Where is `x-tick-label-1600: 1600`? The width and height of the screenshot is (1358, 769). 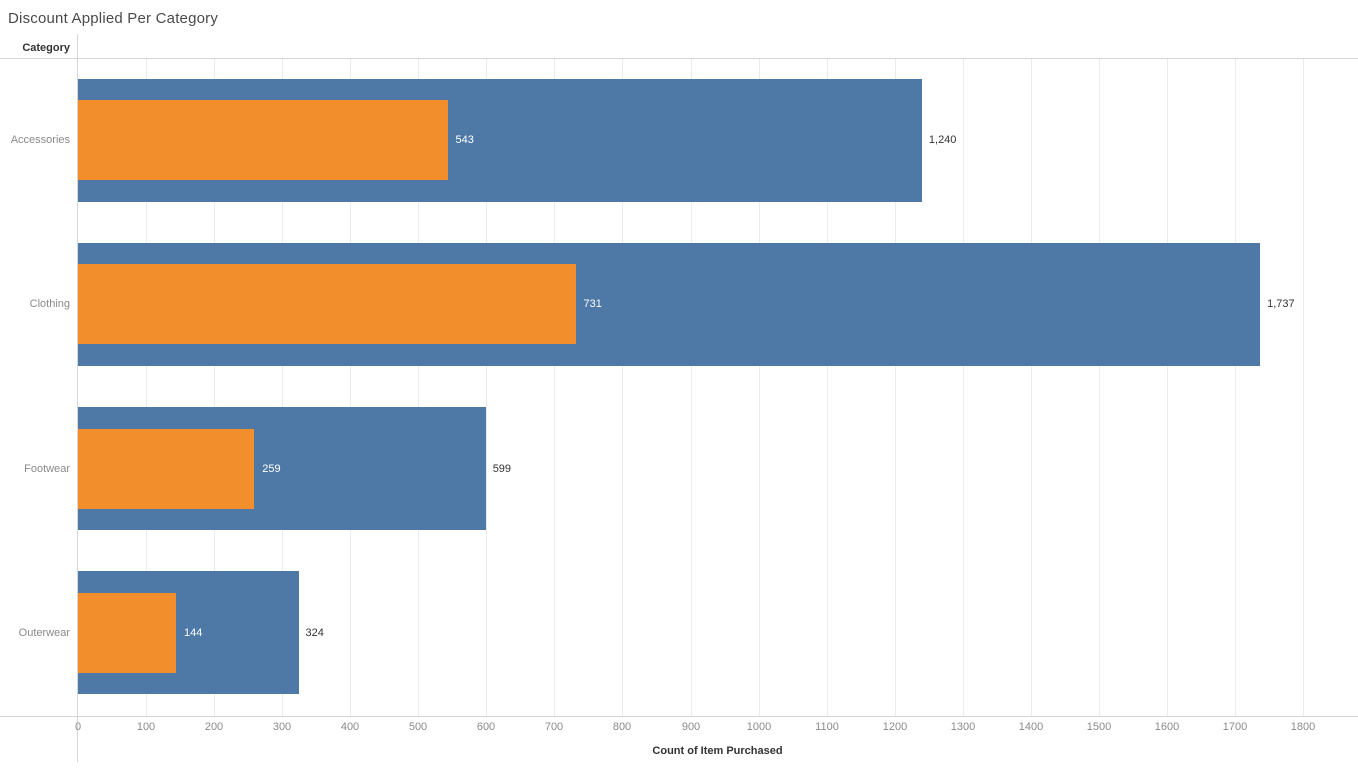
x-tick-label-1600: 1600 is located at coordinates (1167, 727).